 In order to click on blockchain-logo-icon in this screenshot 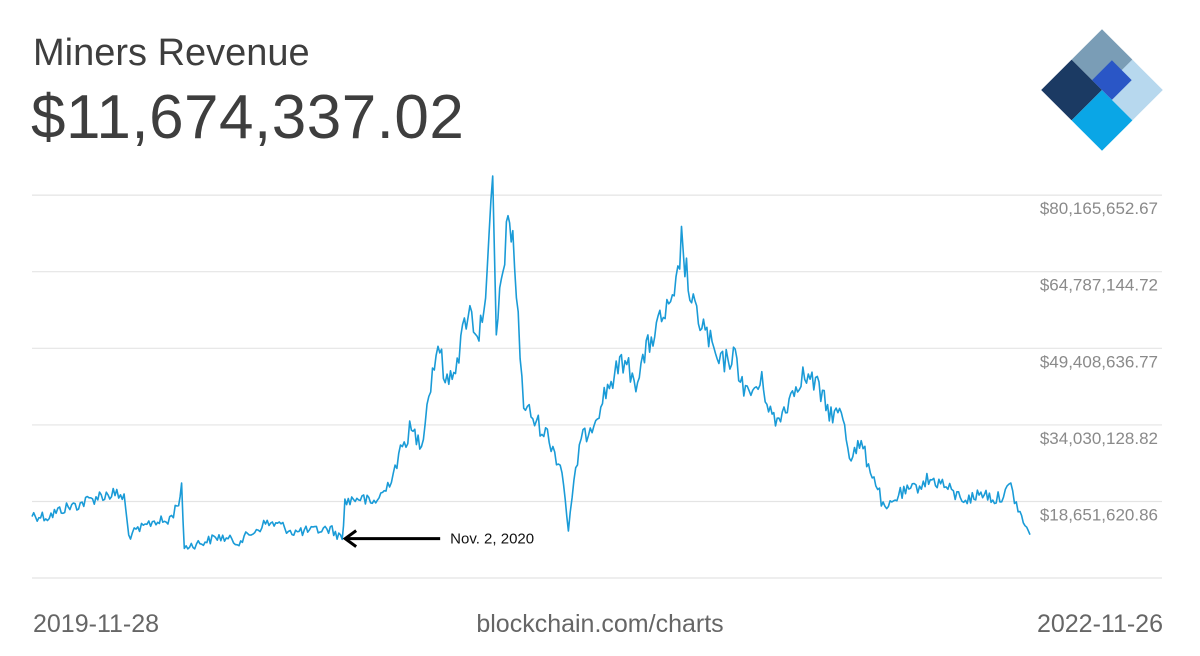, I will do `click(1102, 90)`.